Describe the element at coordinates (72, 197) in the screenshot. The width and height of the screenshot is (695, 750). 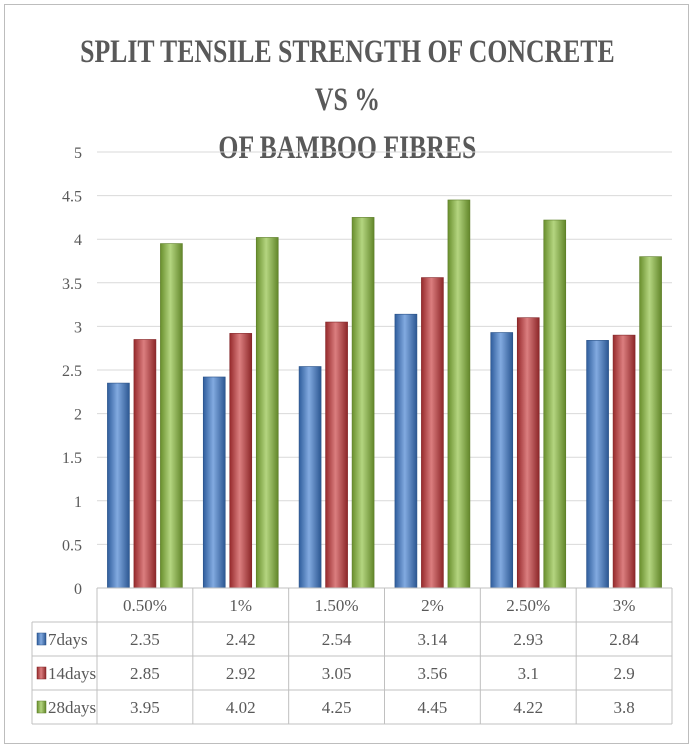
I see `y-tick-label: 4.5` at that location.